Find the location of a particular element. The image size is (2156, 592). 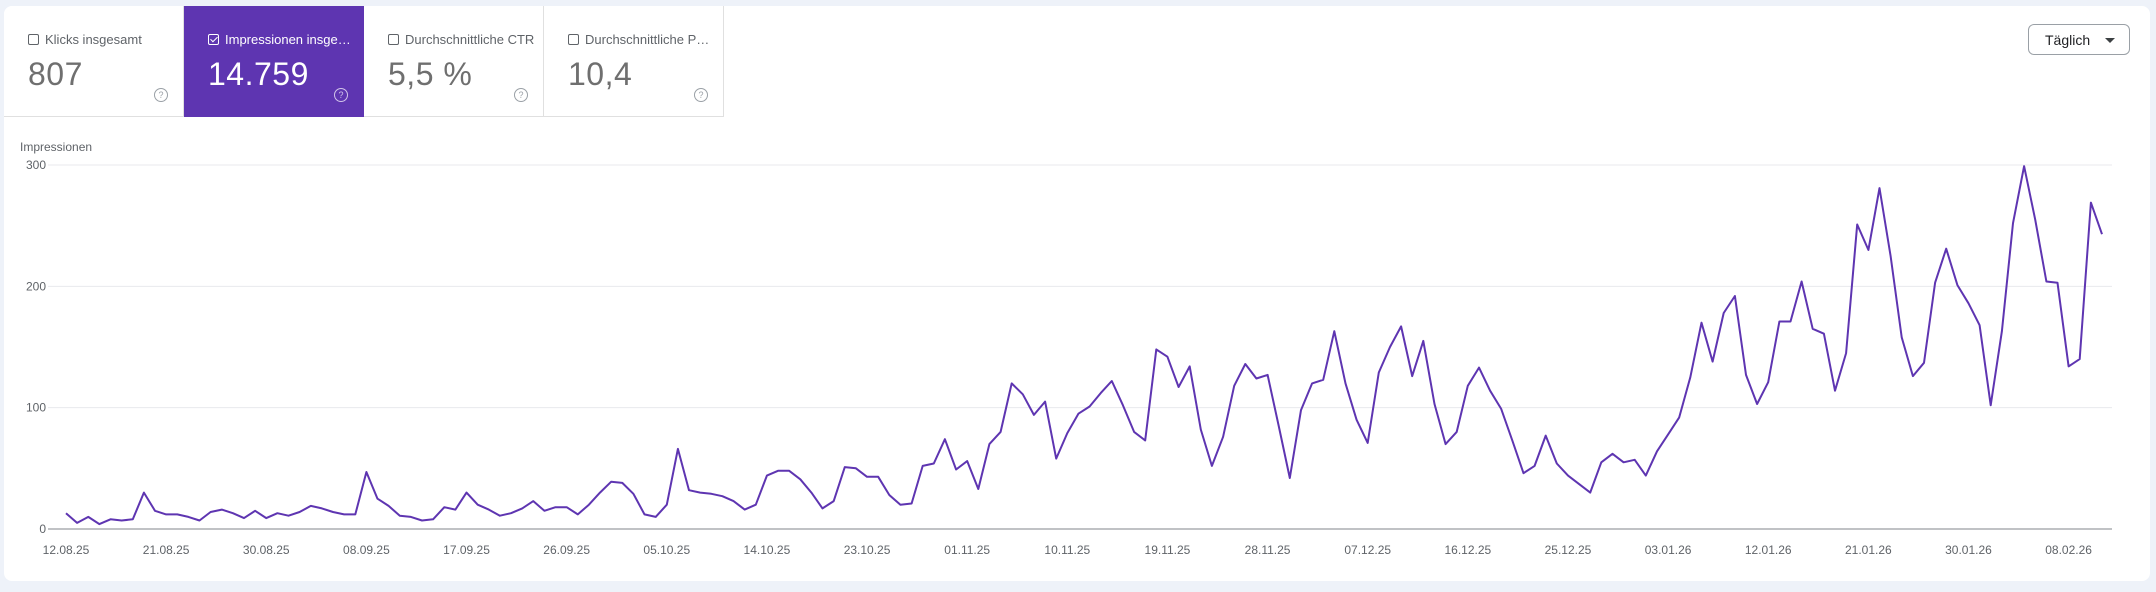

metric-tab-impressions: Impressionen insgesamt 14.759 ? is located at coordinates (274, 61).